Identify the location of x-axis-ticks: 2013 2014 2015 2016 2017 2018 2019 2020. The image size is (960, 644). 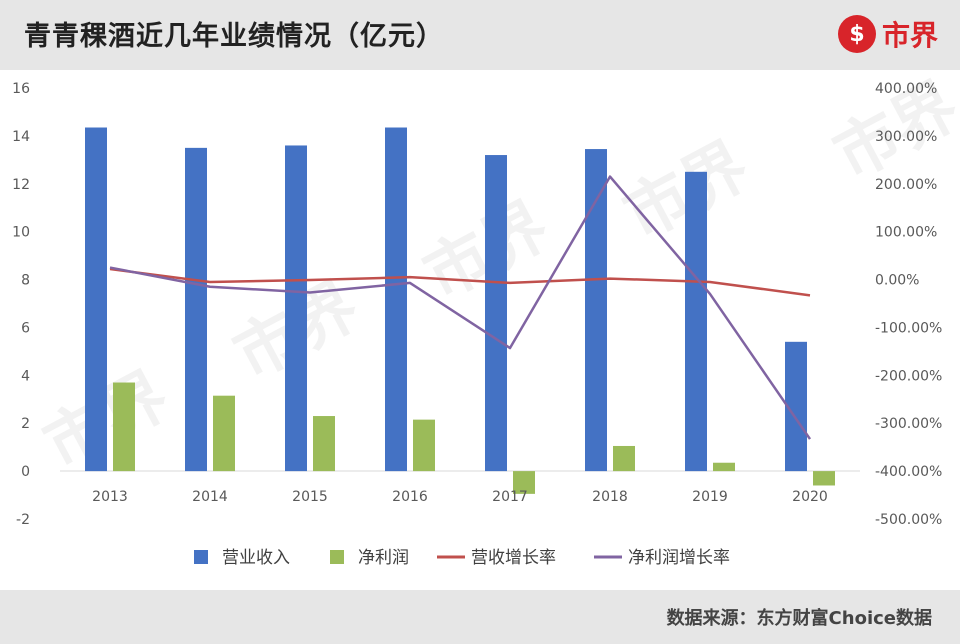
(460, 497).